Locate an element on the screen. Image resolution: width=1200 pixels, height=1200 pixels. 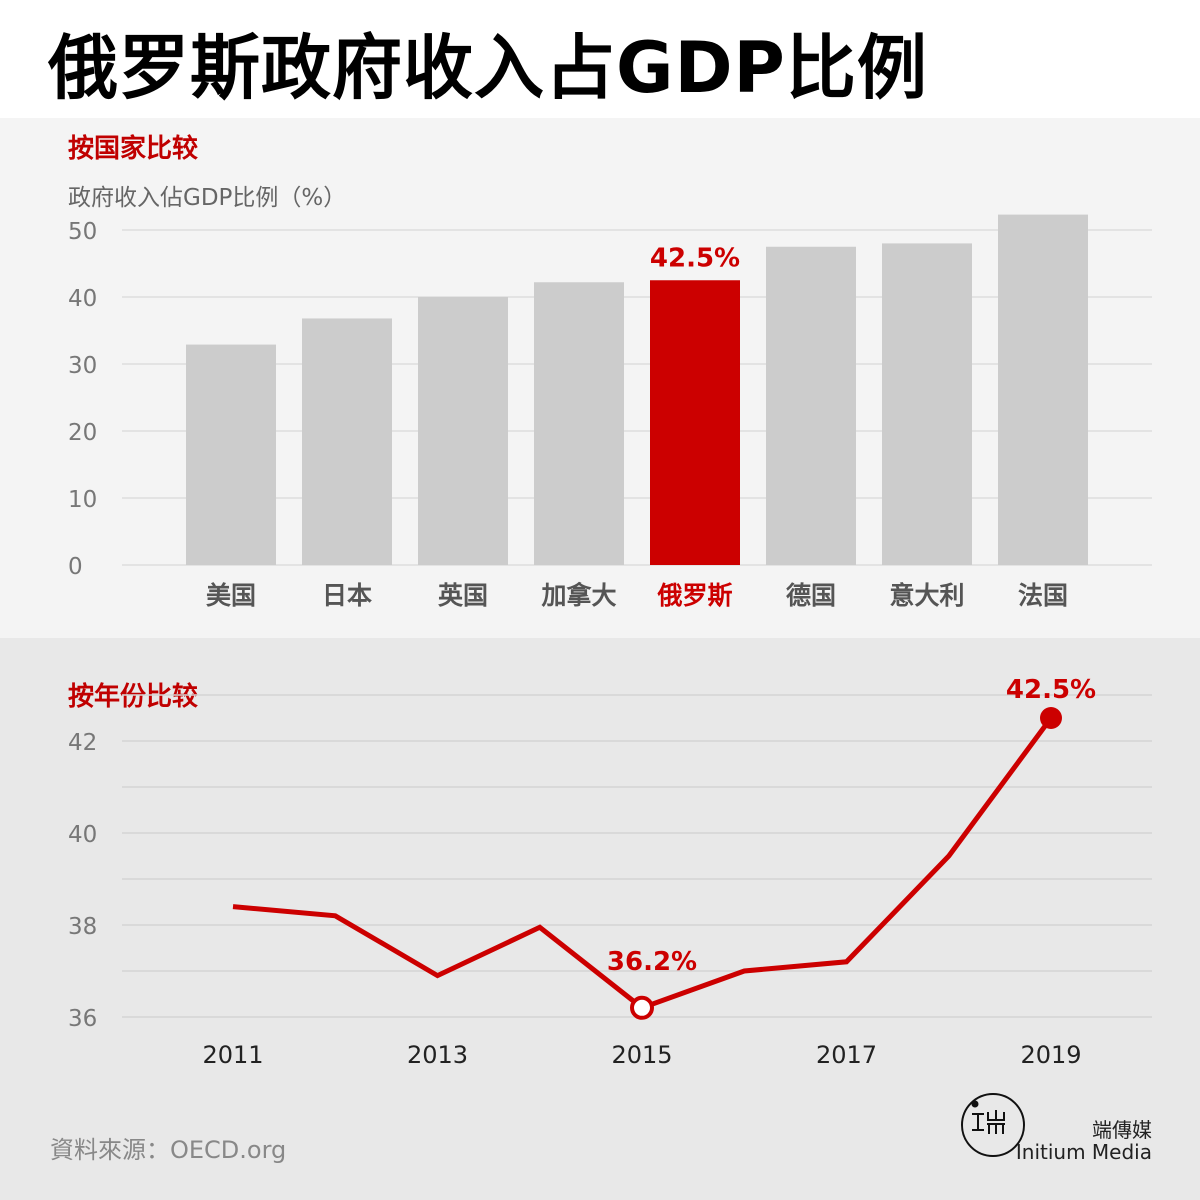
bar-y-tick-label: 20 is located at coordinates (82, 433).